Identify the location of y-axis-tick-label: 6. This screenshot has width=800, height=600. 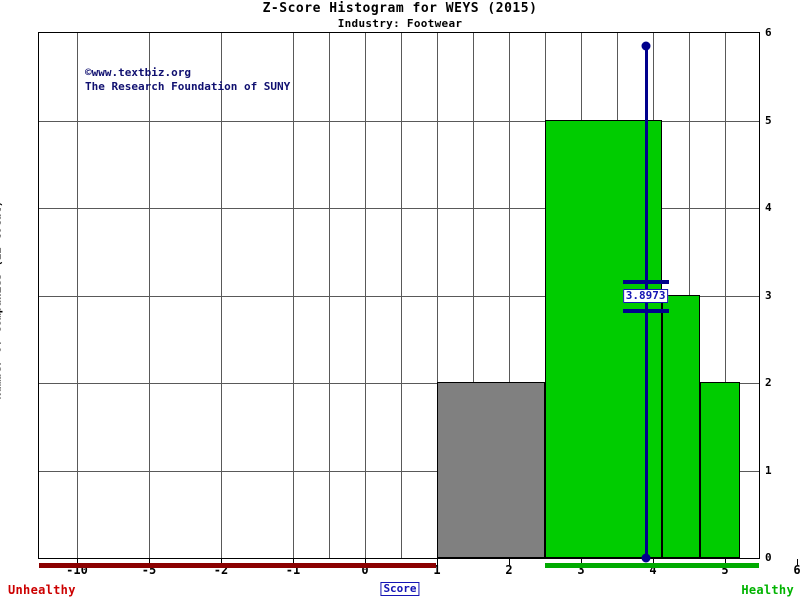
(768, 32).